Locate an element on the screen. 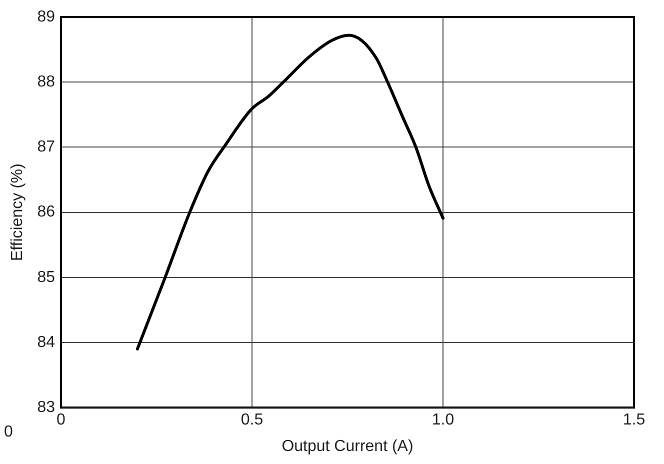 The width and height of the screenshot is (664, 464). text: 0 is located at coordinates (8, 431).